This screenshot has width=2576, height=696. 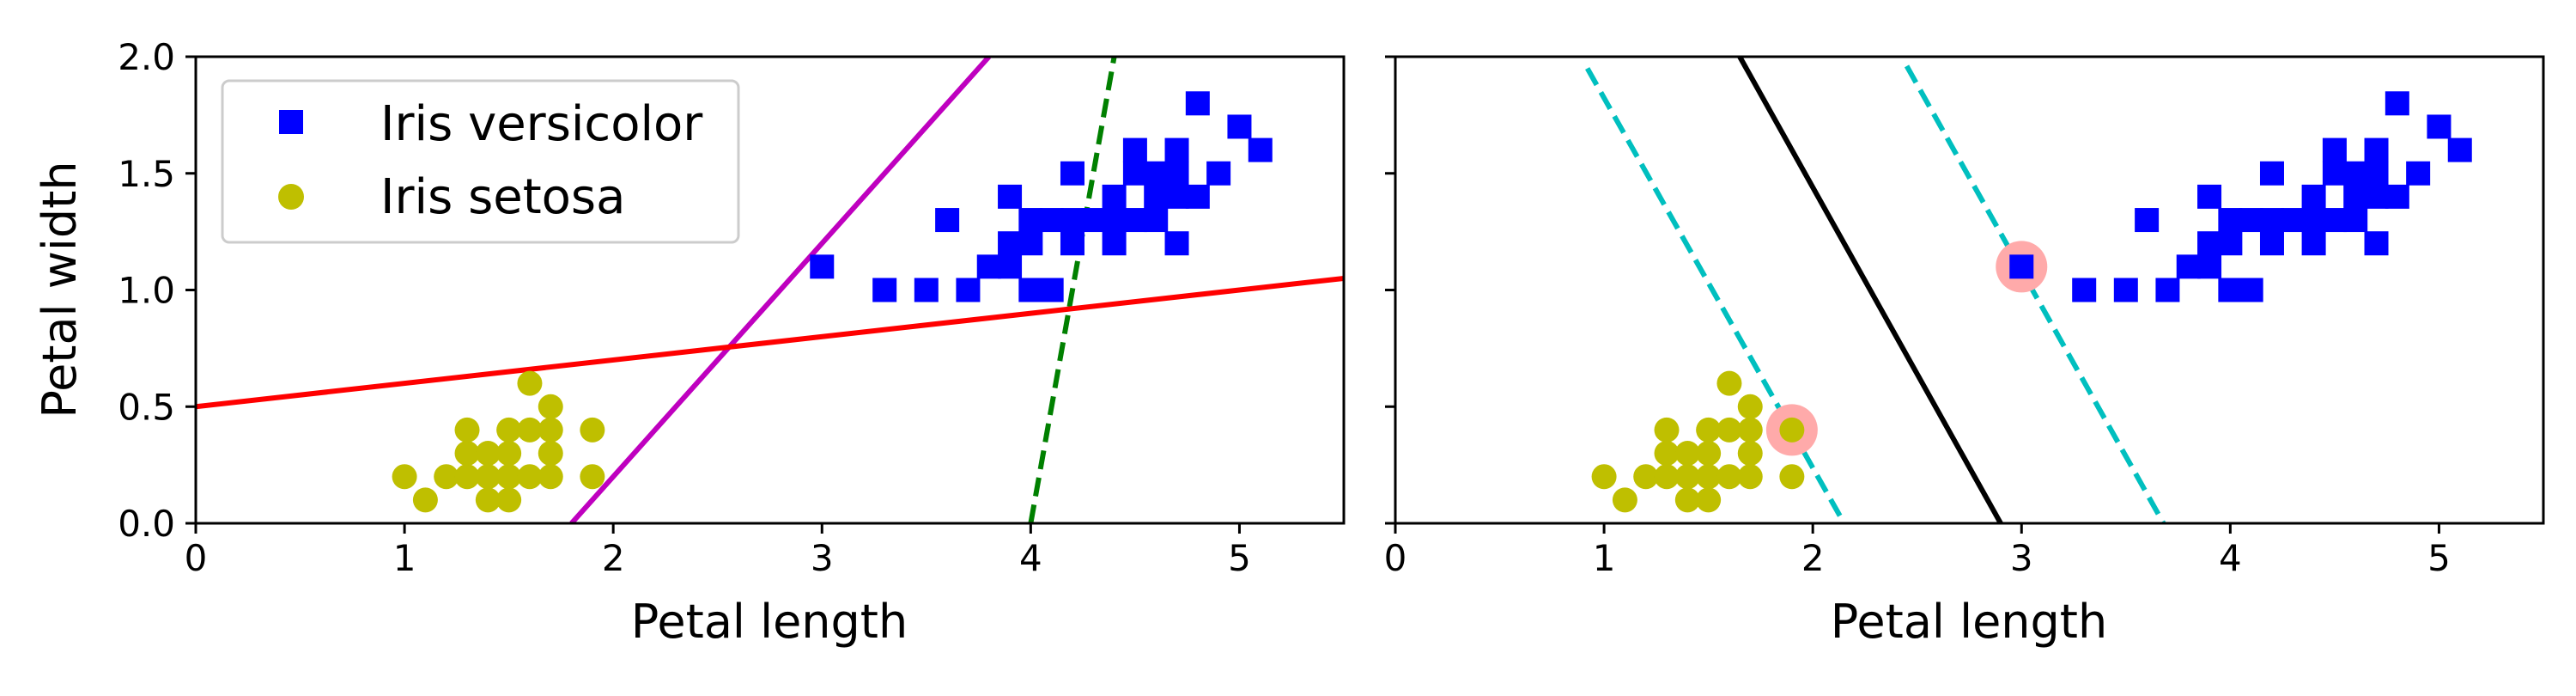 What do you see at coordinates (770, 622) in the screenshot?
I see `x-axis-label: Petal length` at bounding box center [770, 622].